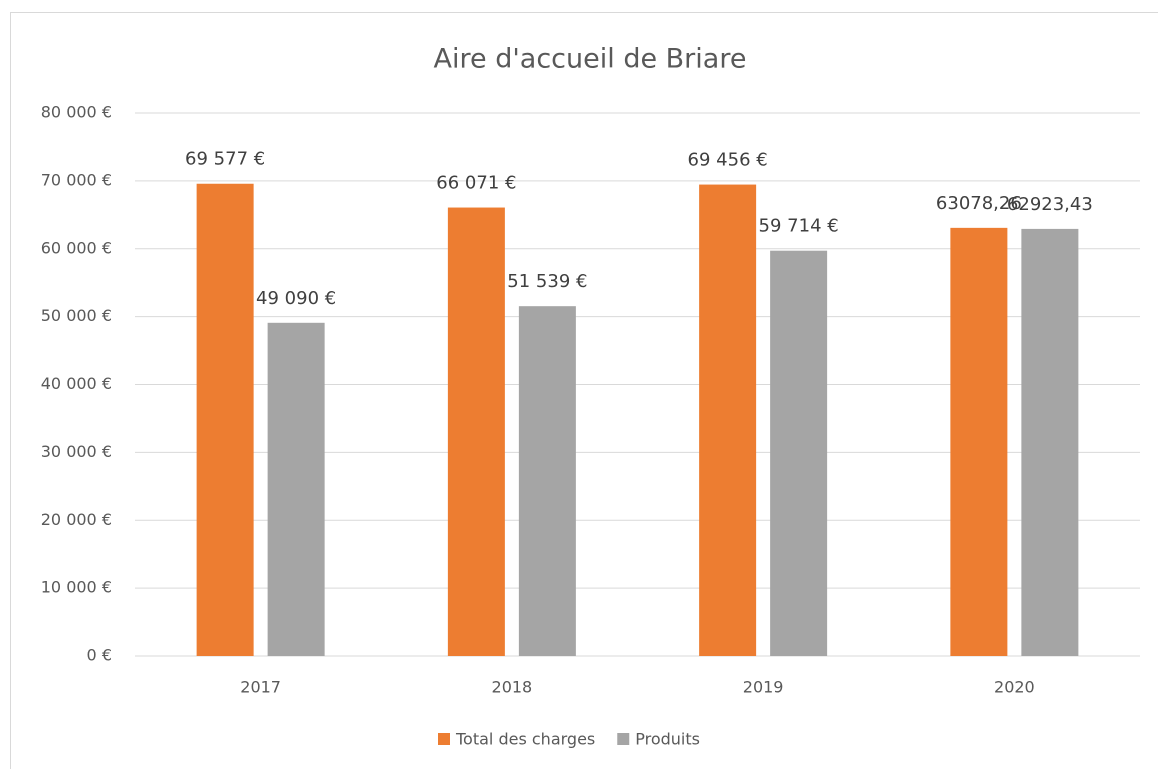 The width and height of the screenshot is (1158, 769). Describe the element at coordinates (799, 226) in the screenshot. I see `data-label: 59 714 €` at that location.